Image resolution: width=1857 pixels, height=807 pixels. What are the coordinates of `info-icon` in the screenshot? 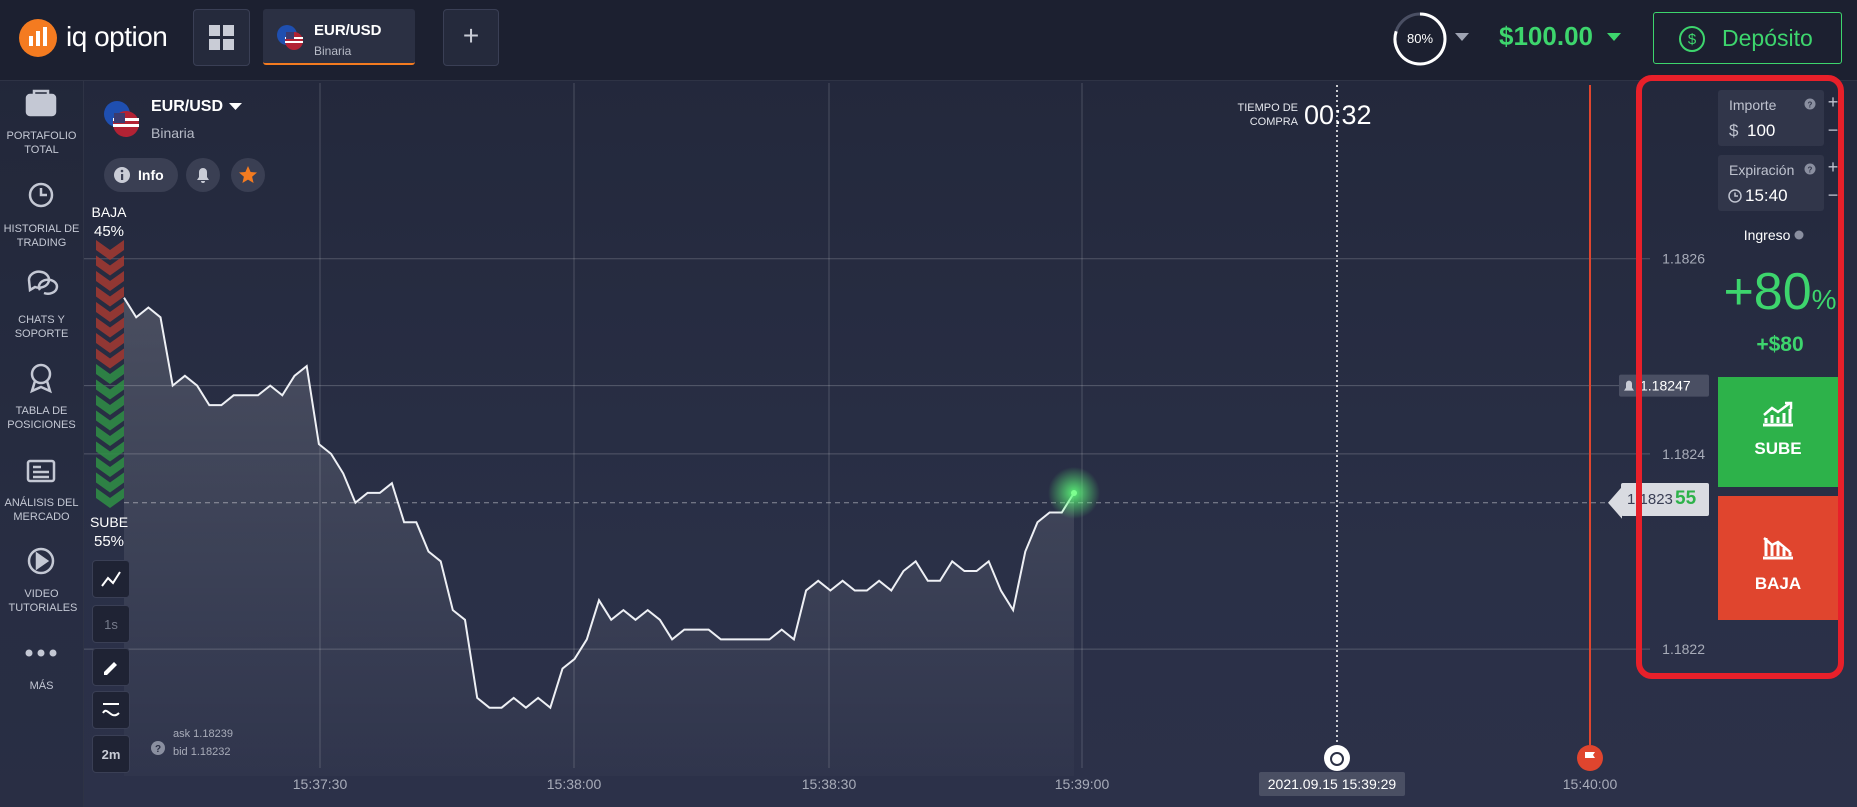 It's located at (122, 175).